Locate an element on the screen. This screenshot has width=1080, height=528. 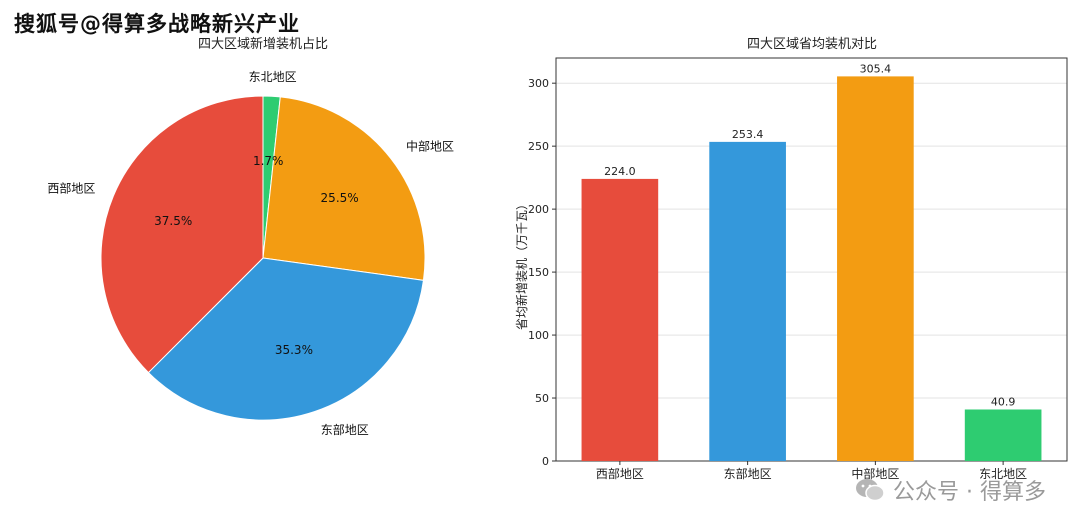
bar-value-label: 224.0 is located at coordinates (620, 171).